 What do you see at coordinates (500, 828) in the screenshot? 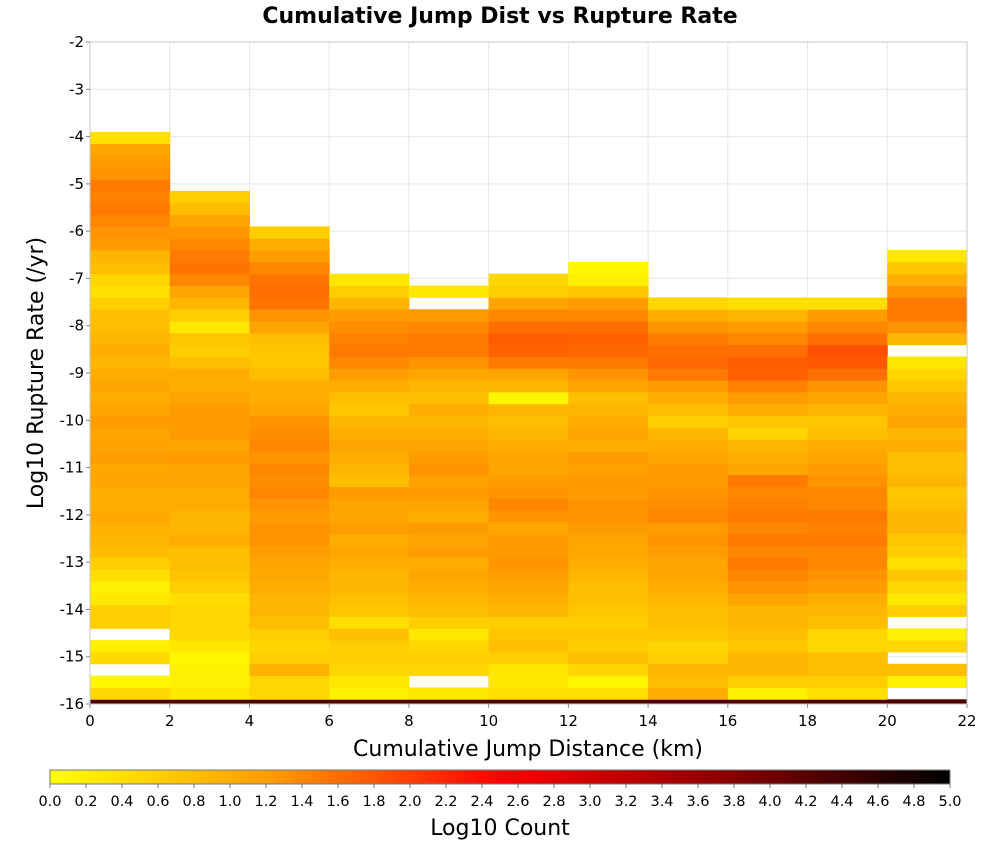
I see `colorbar-label: Log10 Count` at bounding box center [500, 828].